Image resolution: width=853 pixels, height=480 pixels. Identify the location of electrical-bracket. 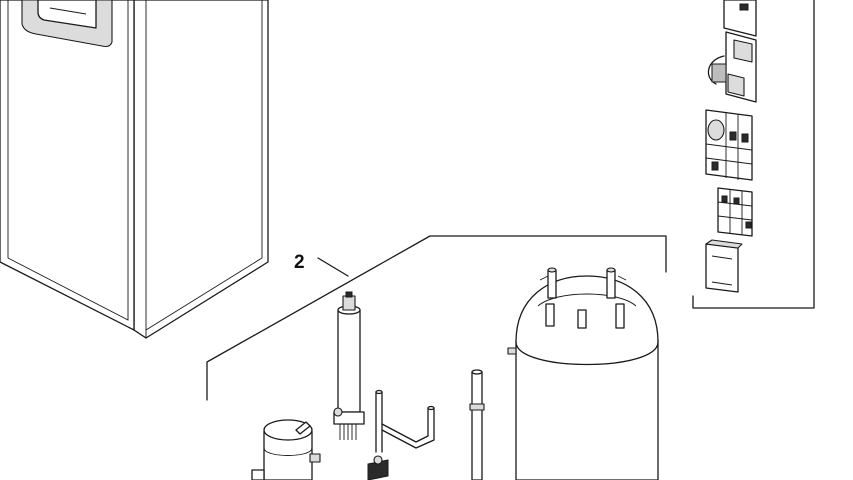
(753, 154).